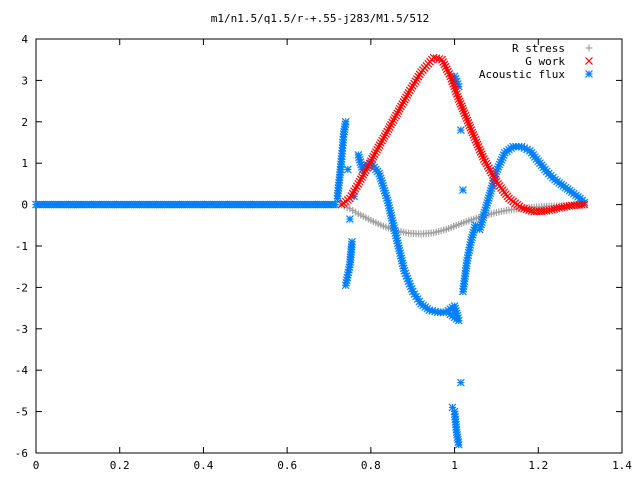  I want to click on x-tick-label: 1.2, so click(538, 465).